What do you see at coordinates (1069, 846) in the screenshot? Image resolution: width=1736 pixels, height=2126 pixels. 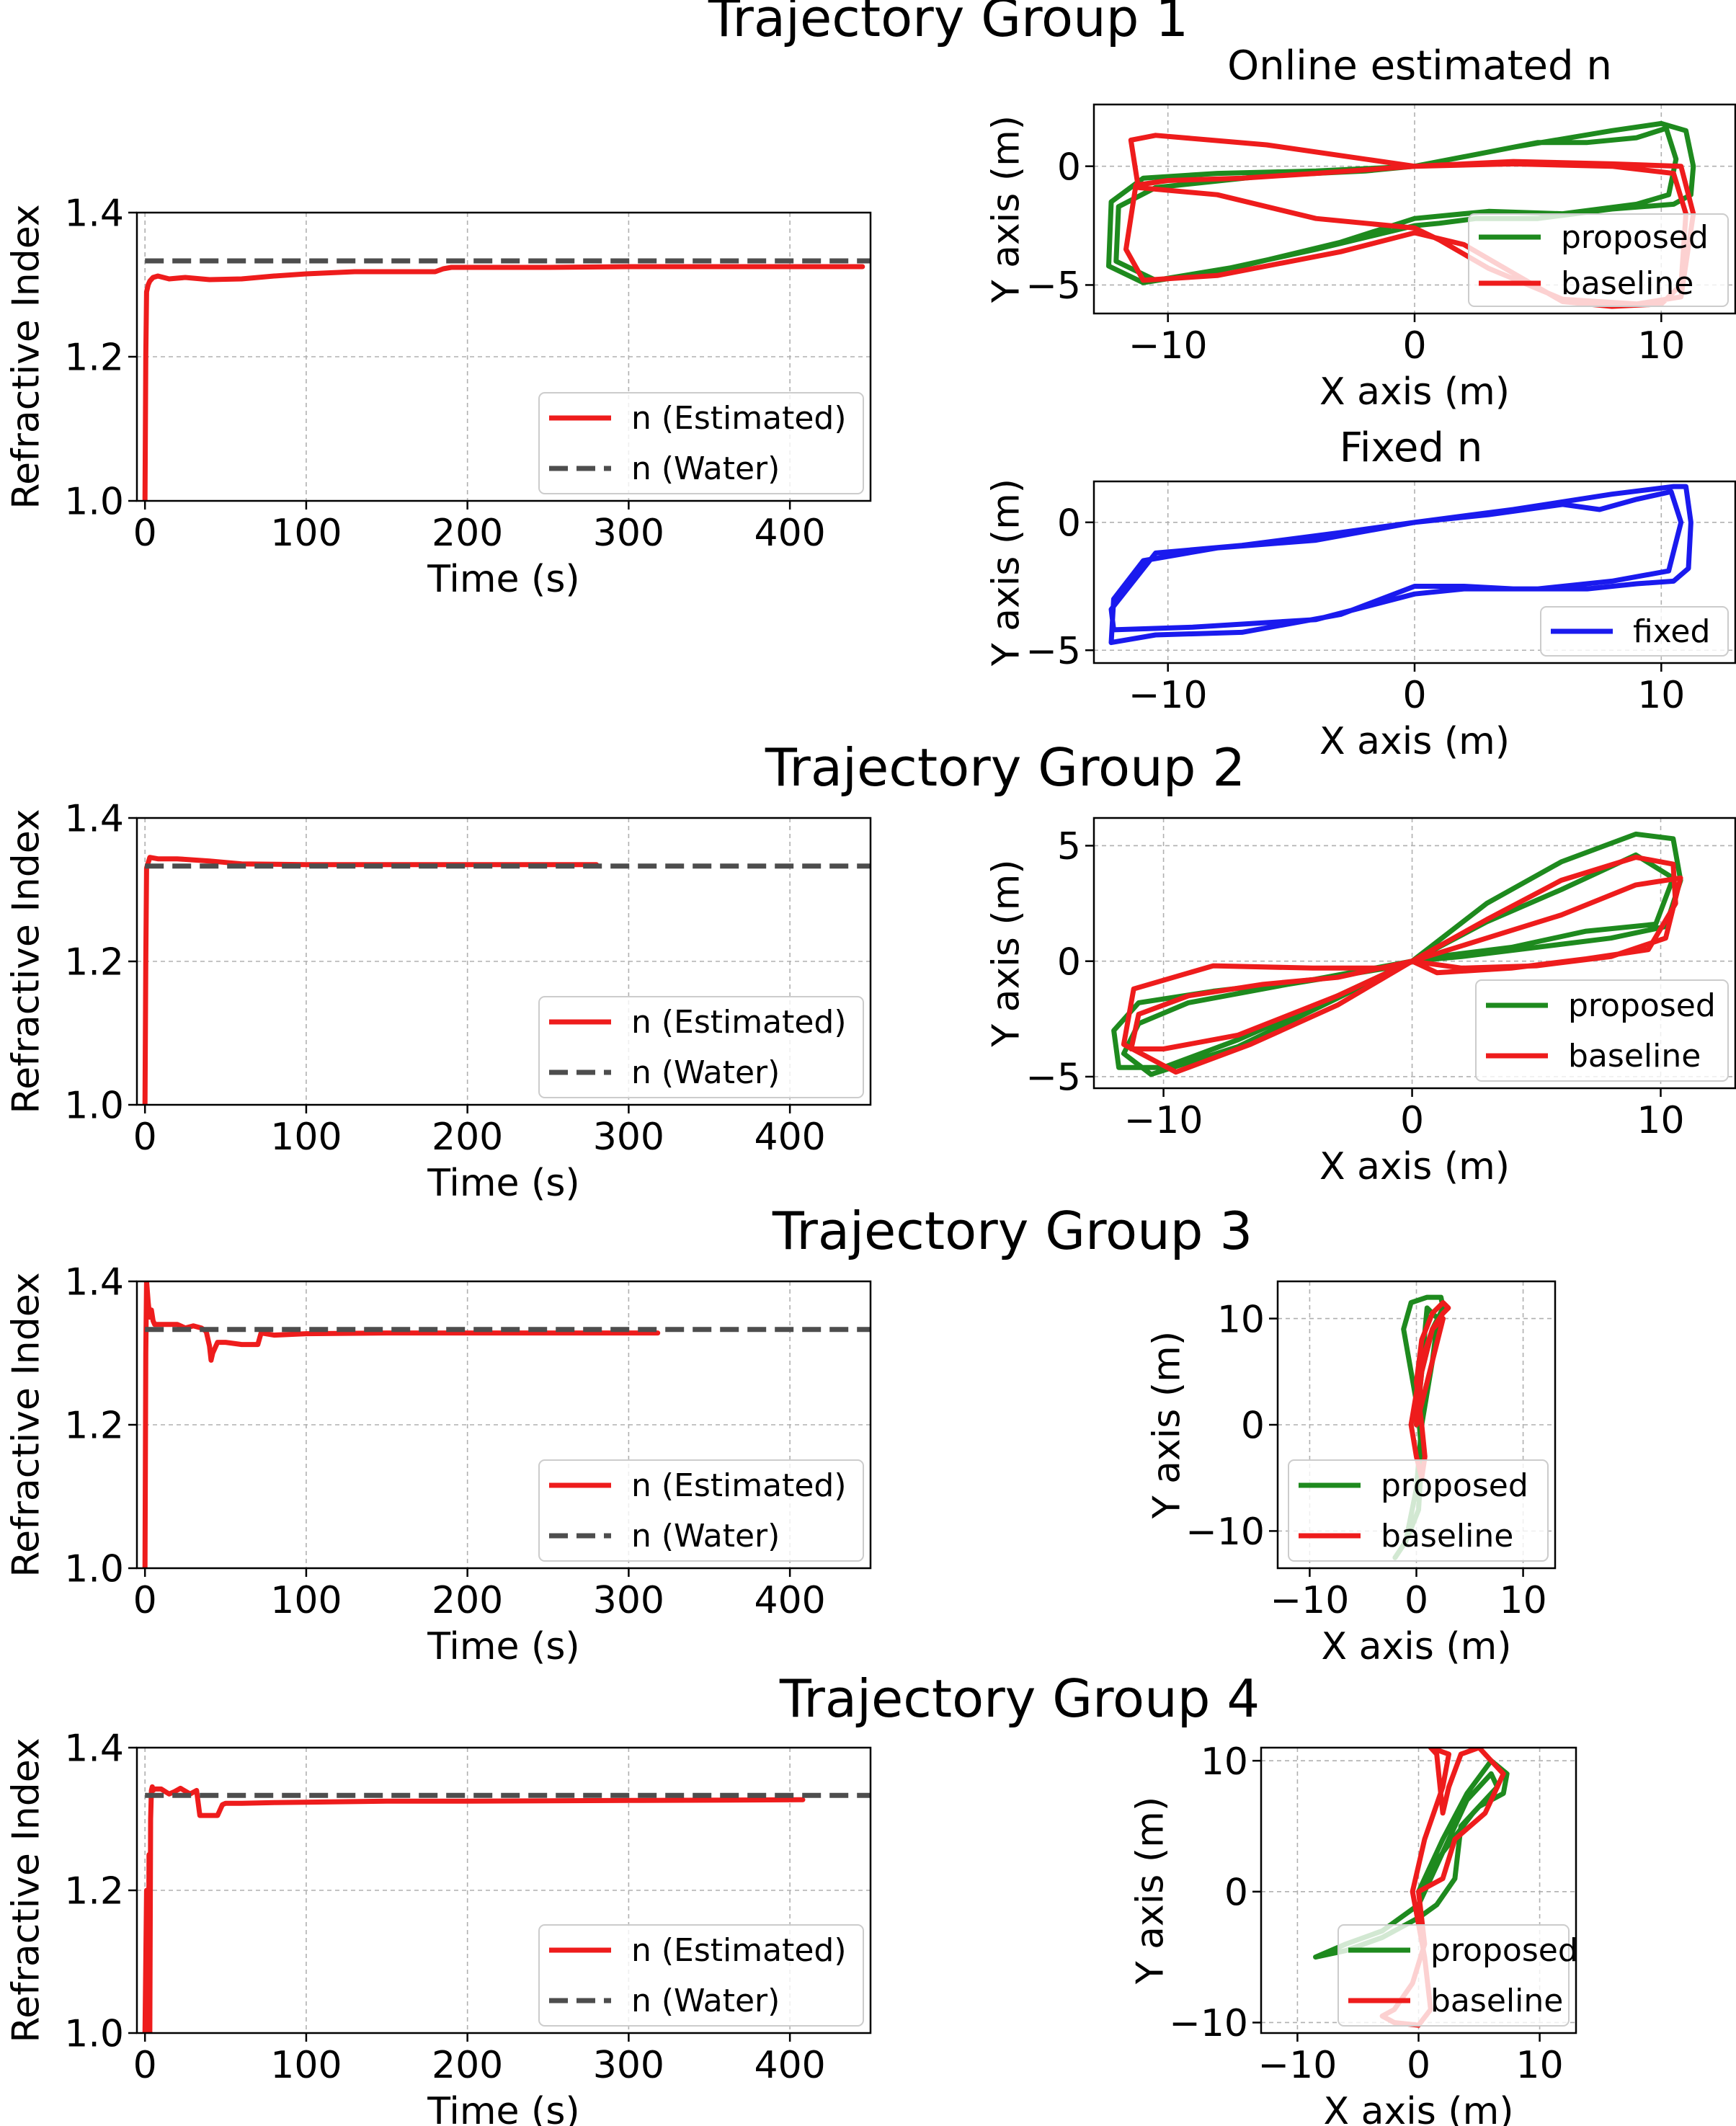 I see `y-tick-label: 5` at bounding box center [1069, 846].